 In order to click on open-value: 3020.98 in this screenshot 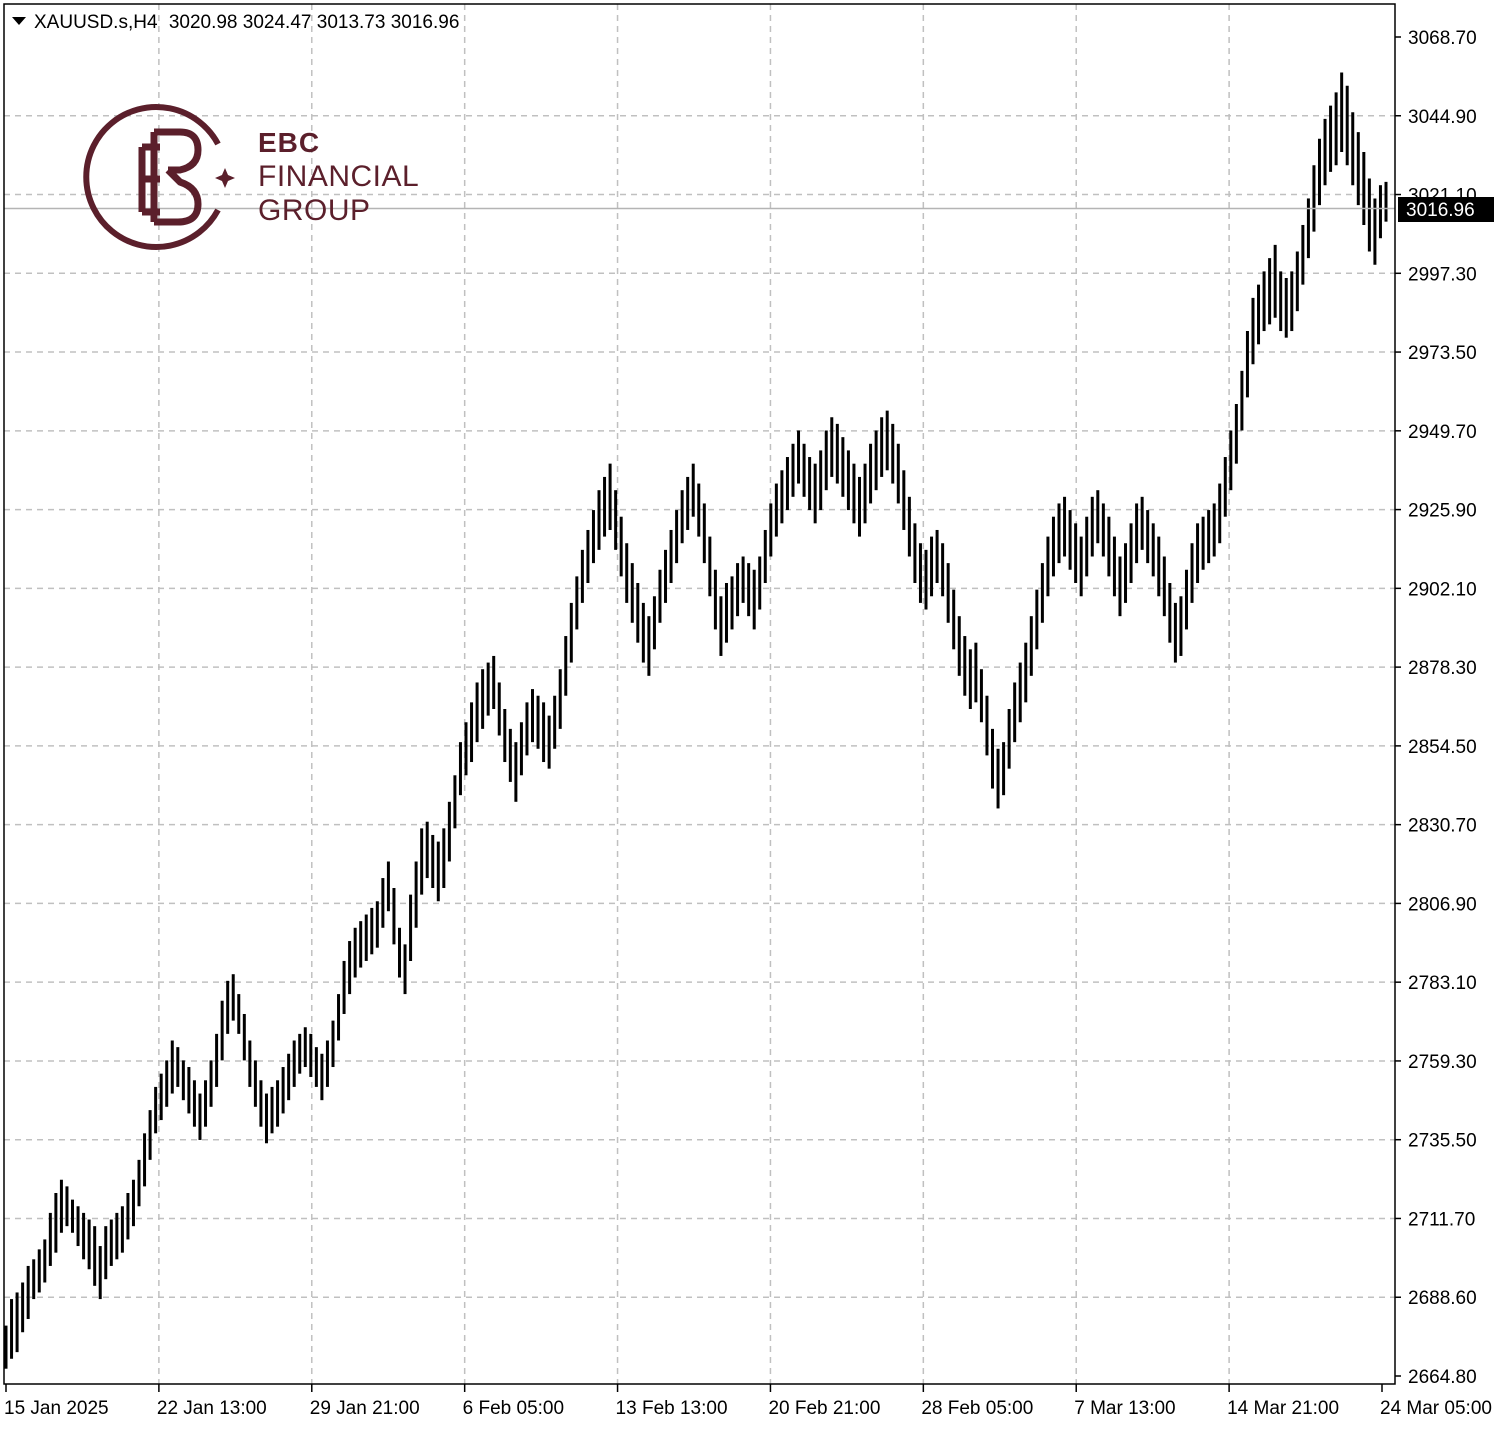, I will do `click(203, 22)`.